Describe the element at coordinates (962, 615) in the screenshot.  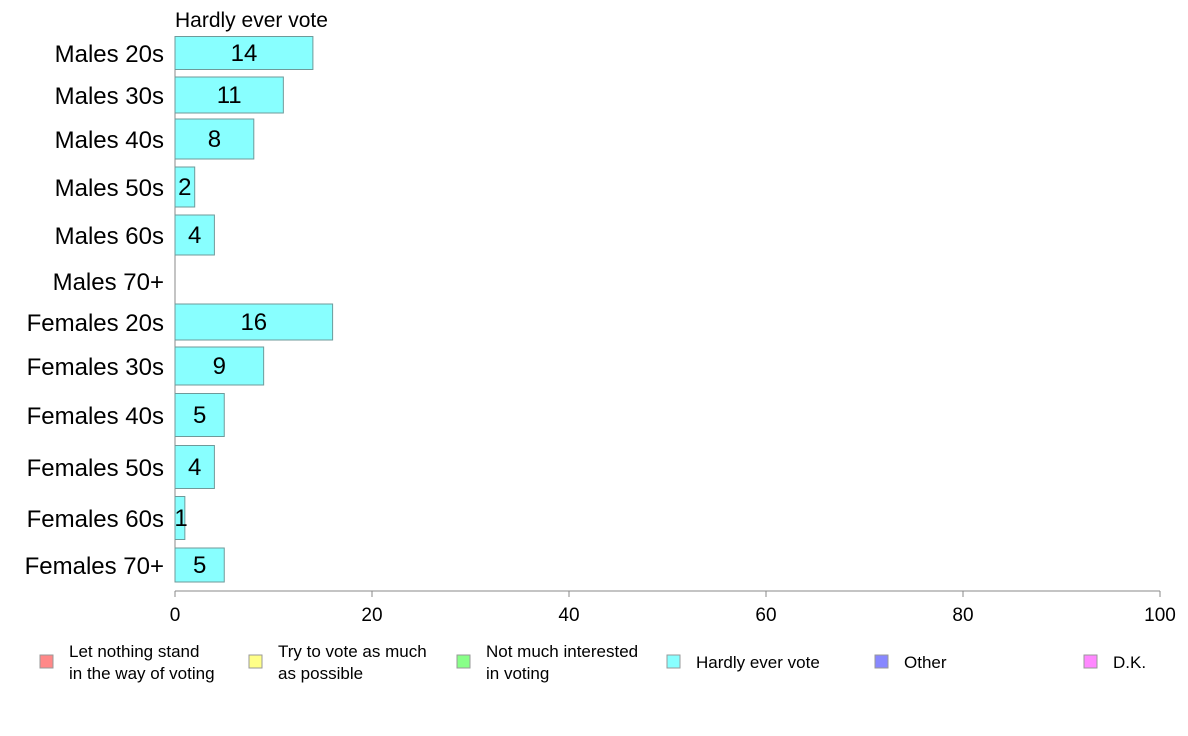
I see `x-tick-label: 80` at that location.